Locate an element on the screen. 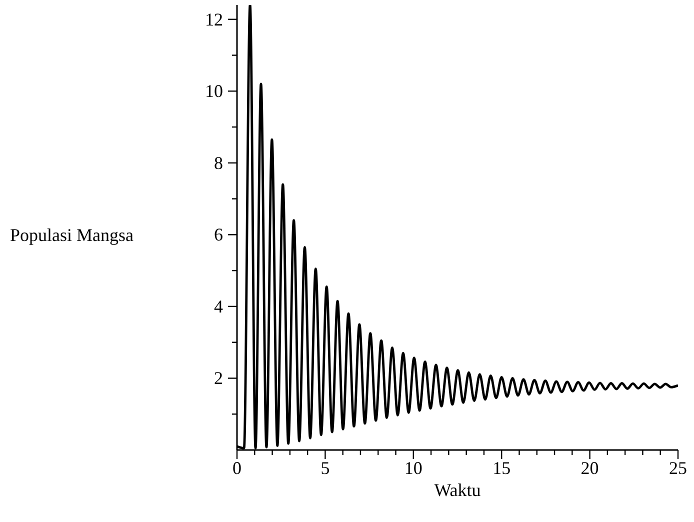 This screenshot has height=522, width=694. y-tick-label: 4 is located at coordinates (218, 306).